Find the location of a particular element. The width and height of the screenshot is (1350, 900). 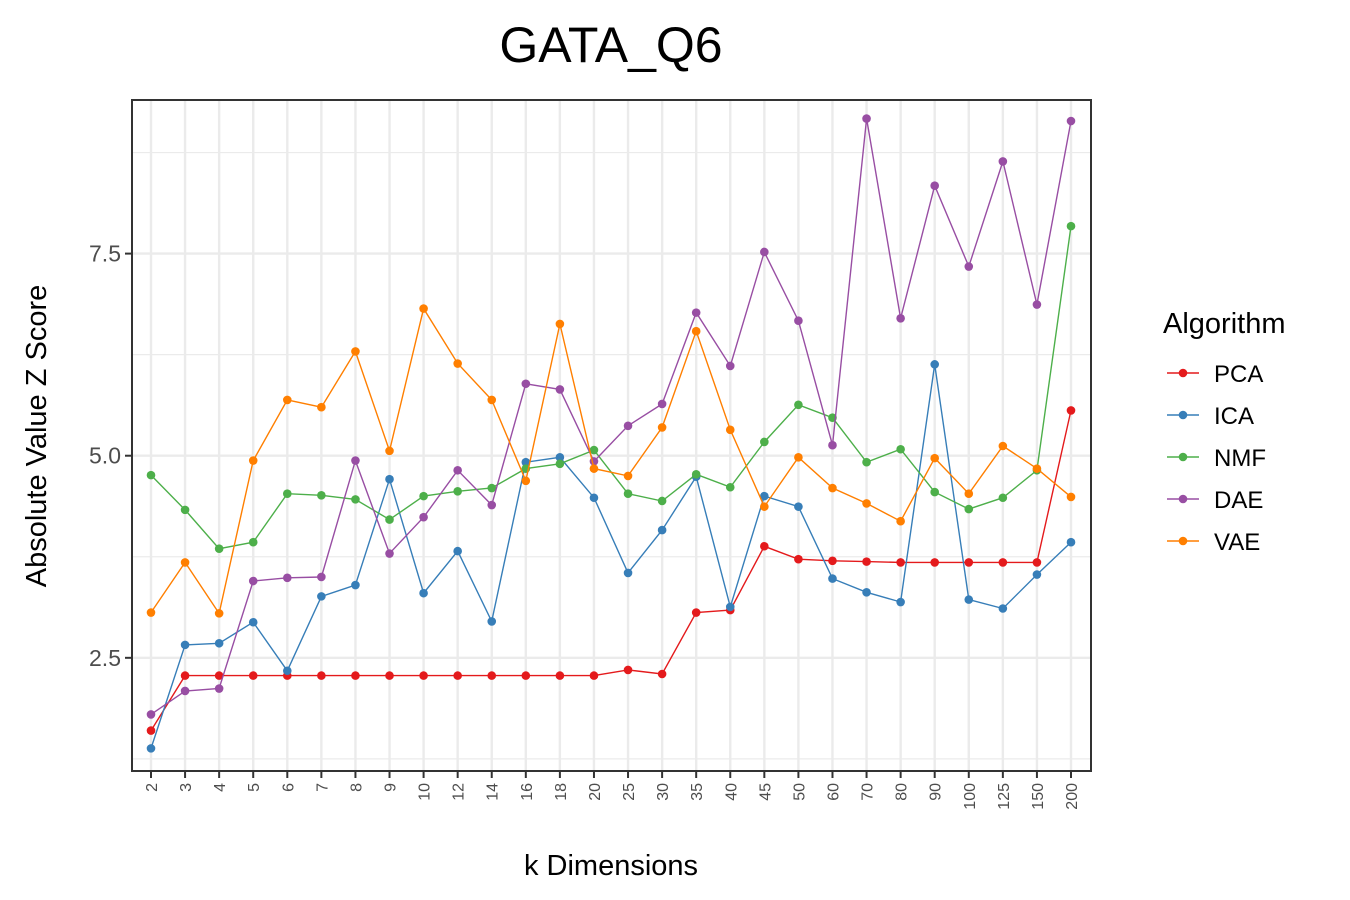

x-tick-label: 40 is located at coordinates (731, 792).